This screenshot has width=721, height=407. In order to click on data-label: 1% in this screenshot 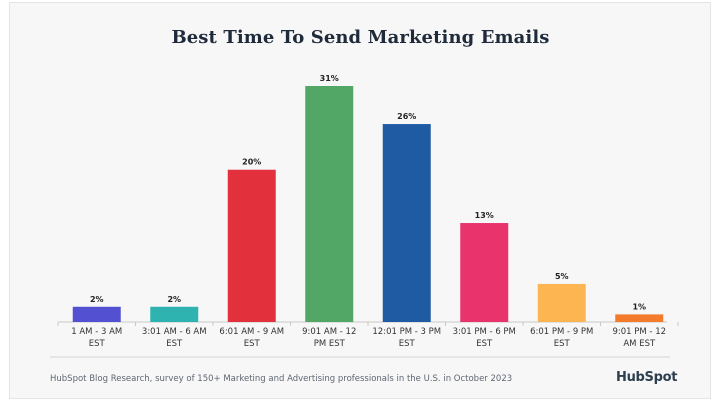, I will do `click(639, 306)`.